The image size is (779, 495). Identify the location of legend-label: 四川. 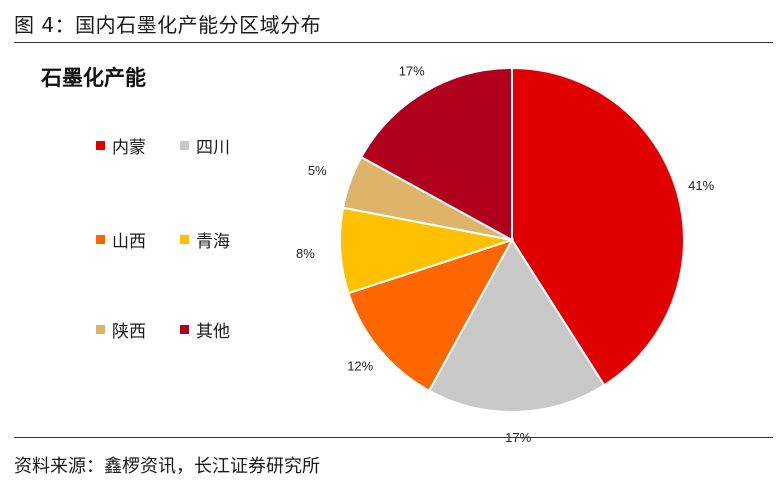
(213, 148).